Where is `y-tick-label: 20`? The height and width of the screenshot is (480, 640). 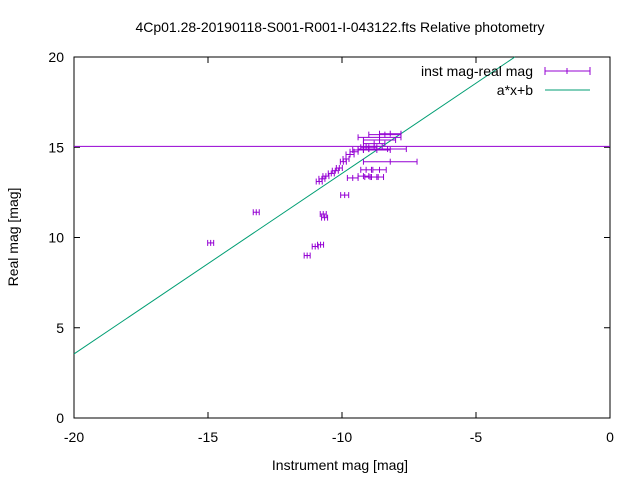 y-tick-label: 20 is located at coordinates (56, 57).